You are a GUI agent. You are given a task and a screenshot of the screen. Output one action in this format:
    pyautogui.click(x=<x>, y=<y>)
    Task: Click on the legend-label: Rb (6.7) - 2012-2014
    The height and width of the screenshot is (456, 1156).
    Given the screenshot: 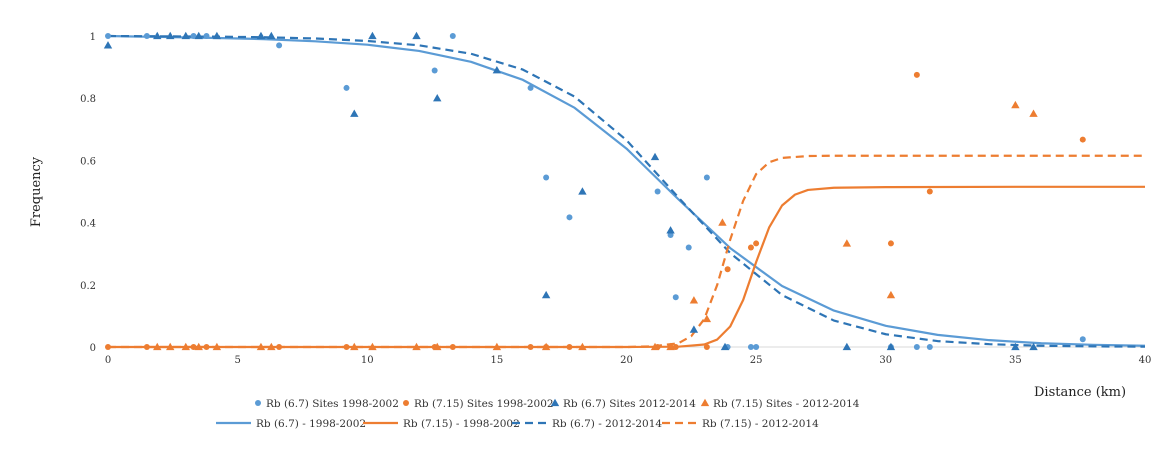 What is the action you would take?
    pyautogui.click(x=607, y=424)
    